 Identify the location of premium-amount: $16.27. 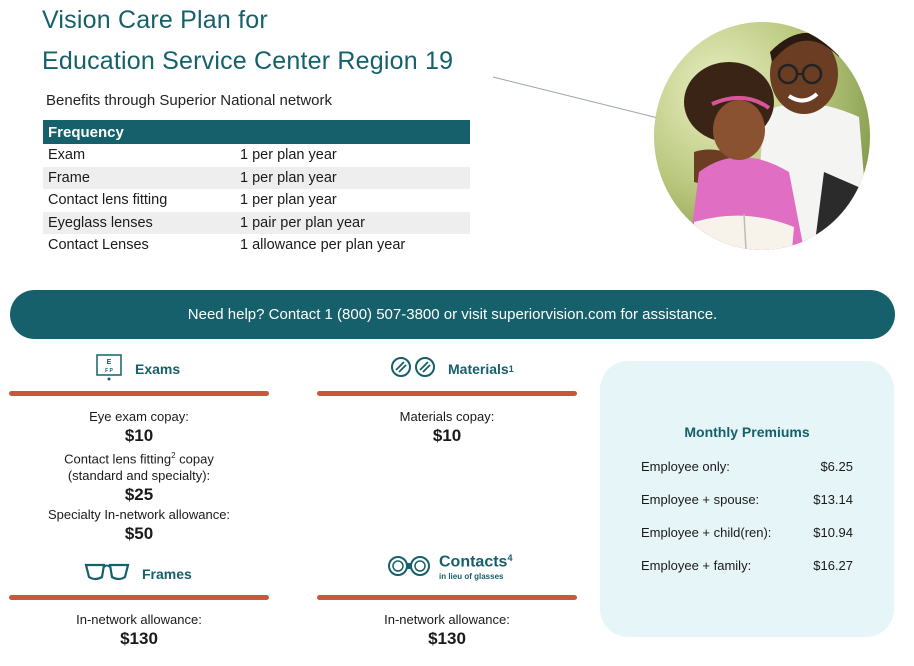
(833, 565).